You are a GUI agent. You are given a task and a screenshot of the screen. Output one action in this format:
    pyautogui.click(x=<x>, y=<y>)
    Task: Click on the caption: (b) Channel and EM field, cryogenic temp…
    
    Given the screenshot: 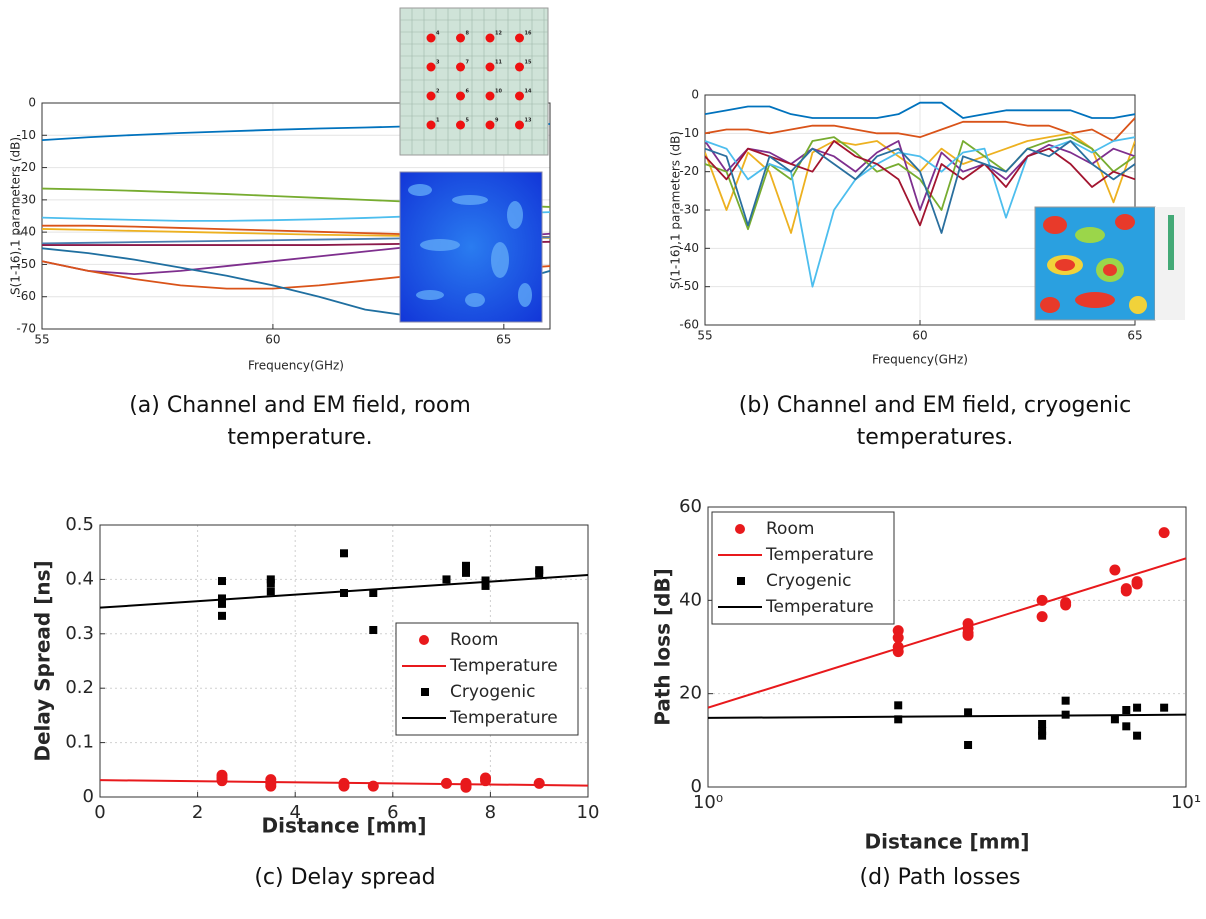 What is the action you would take?
    pyautogui.click(x=935, y=421)
    